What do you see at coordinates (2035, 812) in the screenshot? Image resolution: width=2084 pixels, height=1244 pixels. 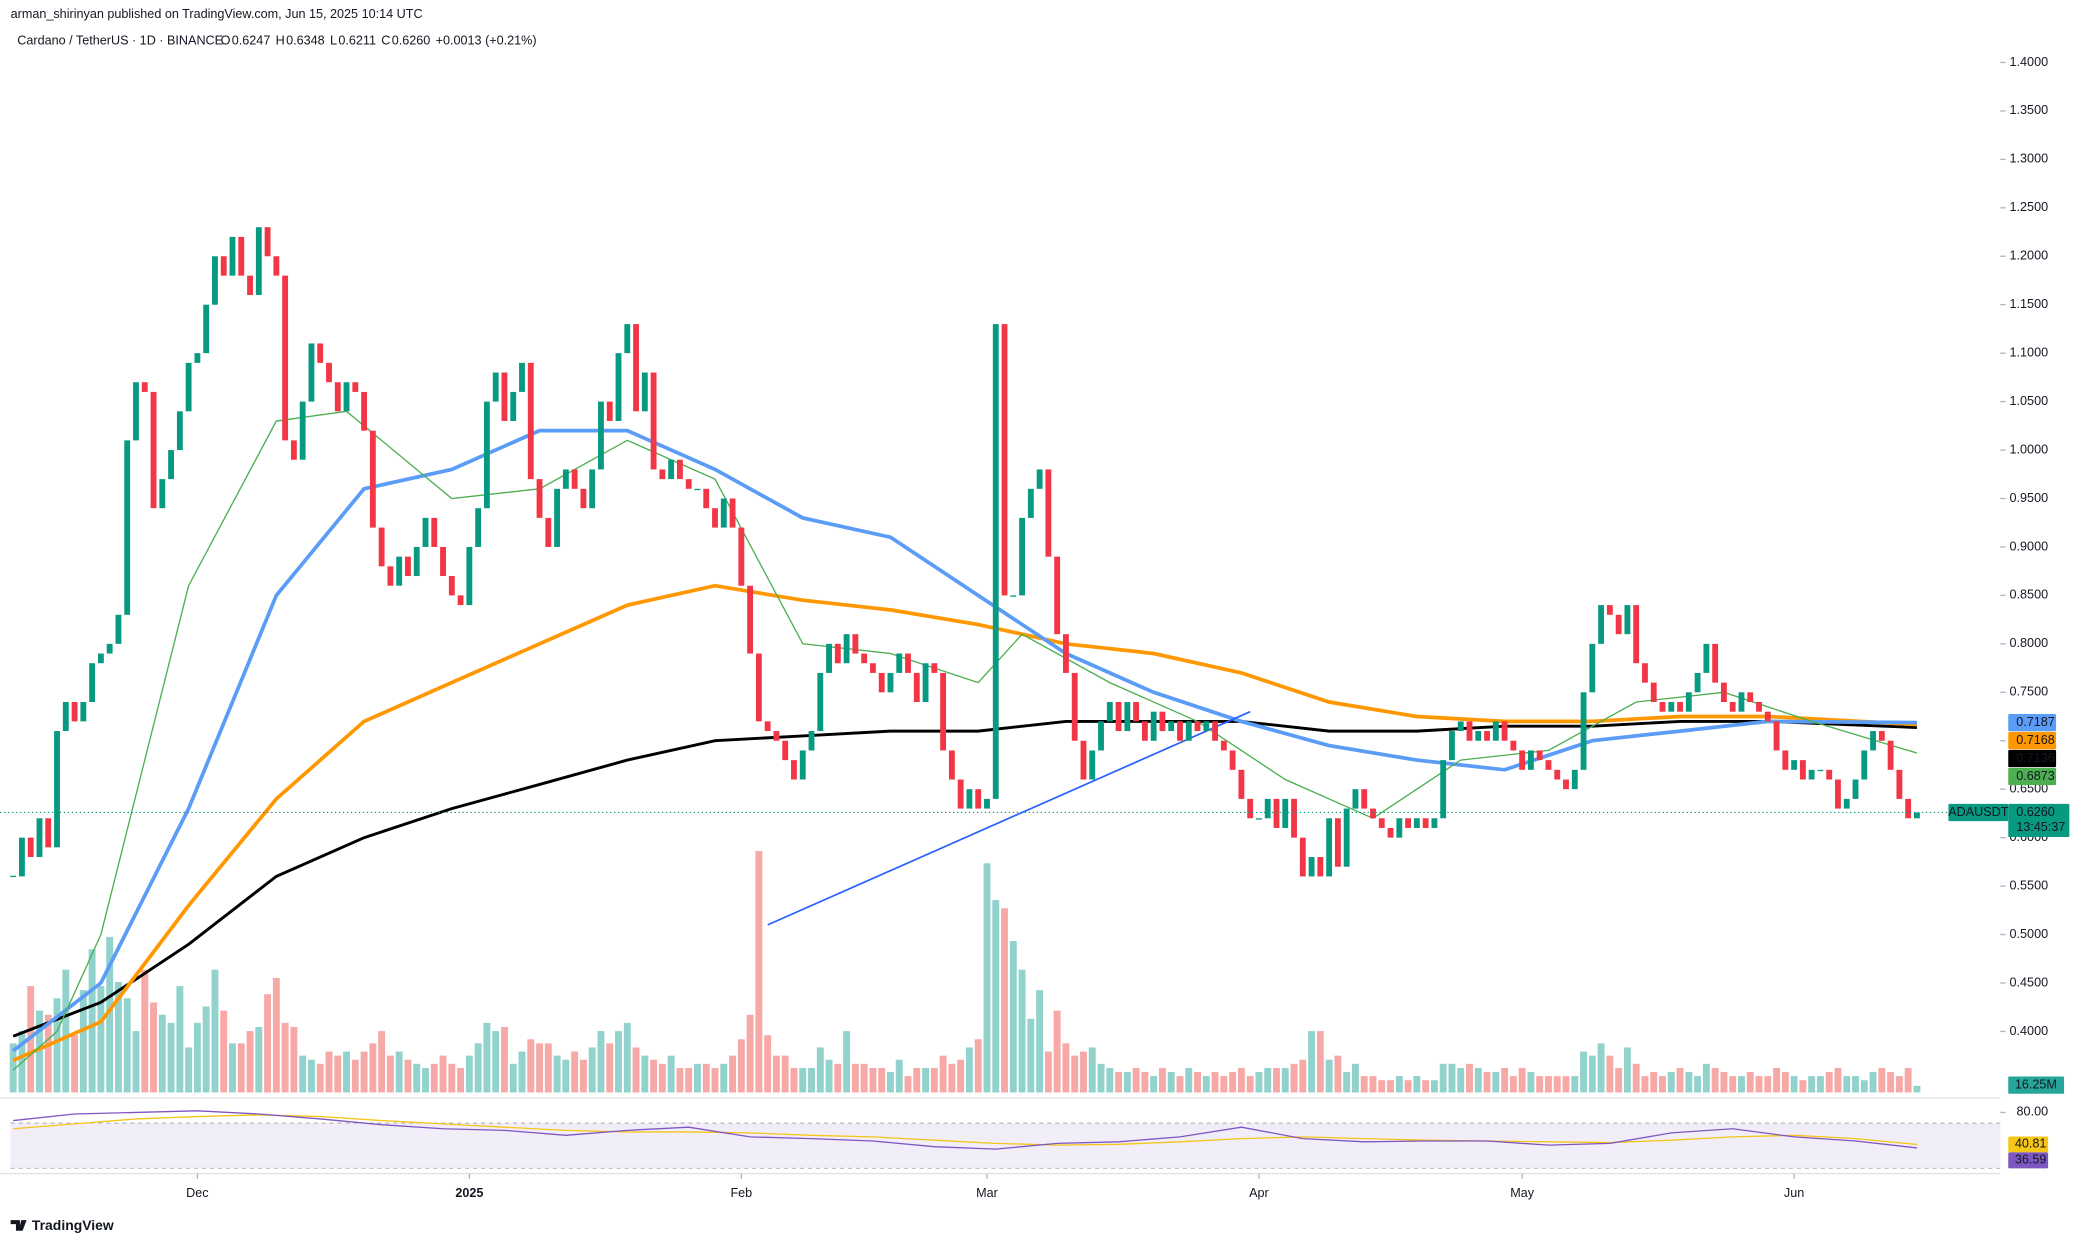 I see `price-label: 0.6260` at bounding box center [2035, 812].